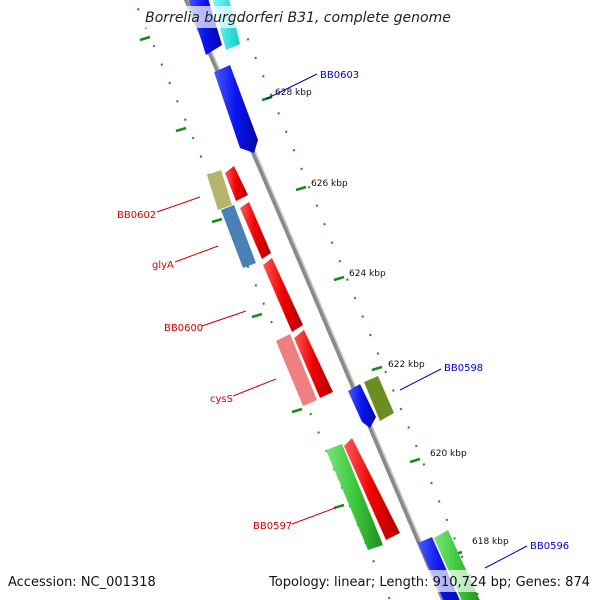 The height and width of the screenshot is (600, 600). What do you see at coordinates (406, 365) in the screenshot?
I see `tick-label-622: 622 kbp` at bounding box center [406, 365].